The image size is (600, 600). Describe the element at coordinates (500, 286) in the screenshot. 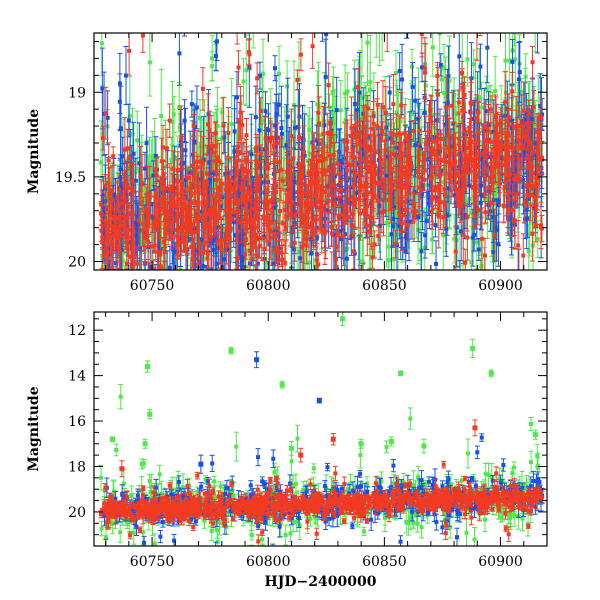

I see `top-x-tick-label: 60900` at that location.